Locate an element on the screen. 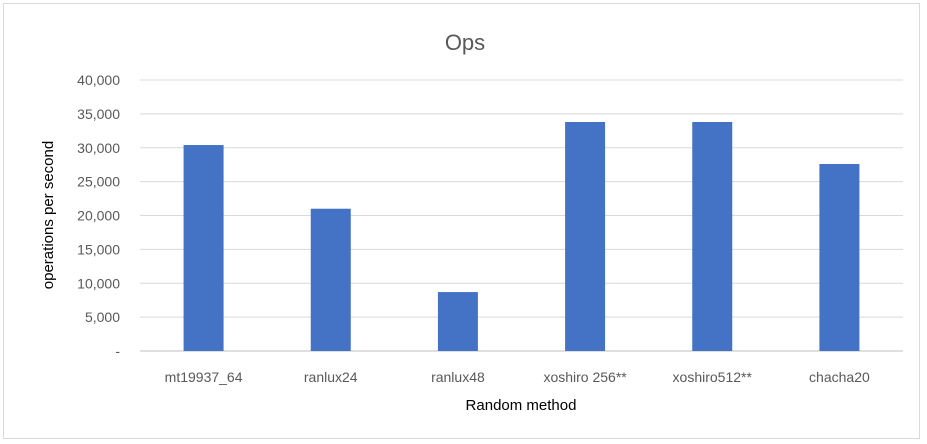 This screenshot has height=444, width=927. y-tick-label: 10,000 is located at coordinates (98, 283).